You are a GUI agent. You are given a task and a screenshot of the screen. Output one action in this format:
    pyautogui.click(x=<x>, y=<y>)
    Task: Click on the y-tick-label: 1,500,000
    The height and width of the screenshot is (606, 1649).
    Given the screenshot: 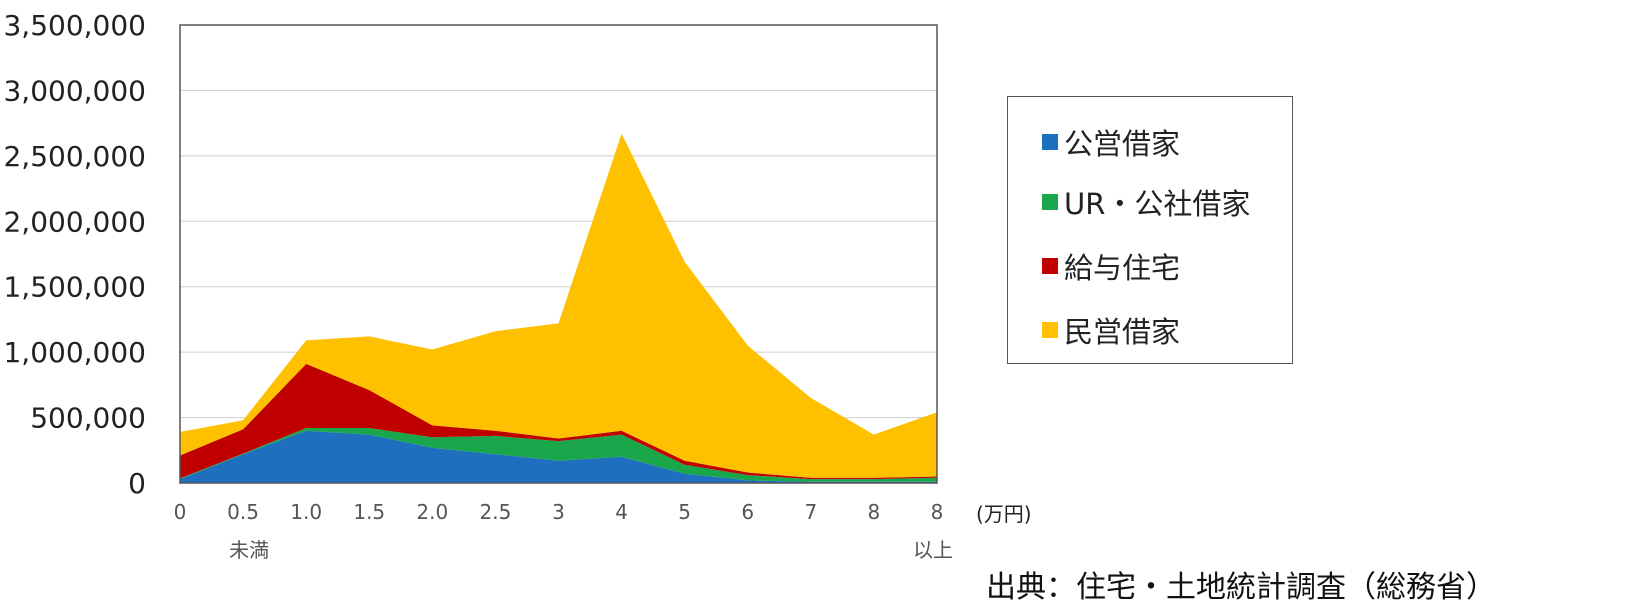 What is the action you would take?
    pyautogui.click(x=74, y=287)
    